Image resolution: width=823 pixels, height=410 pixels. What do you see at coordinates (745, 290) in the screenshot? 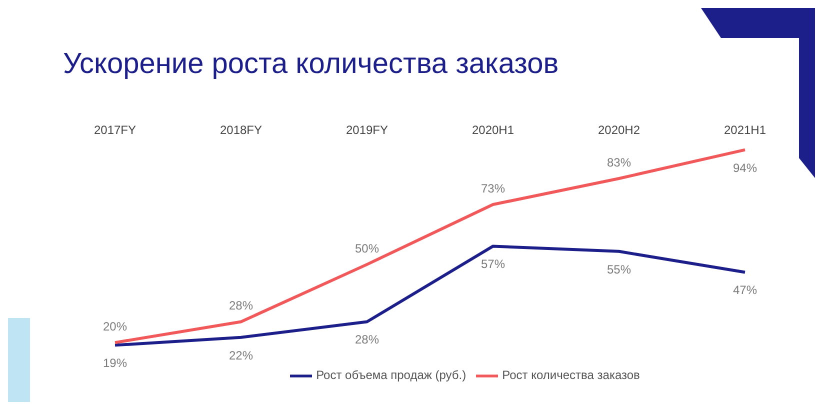
I see `data-label: 47%` at bounding box center [745, 290].